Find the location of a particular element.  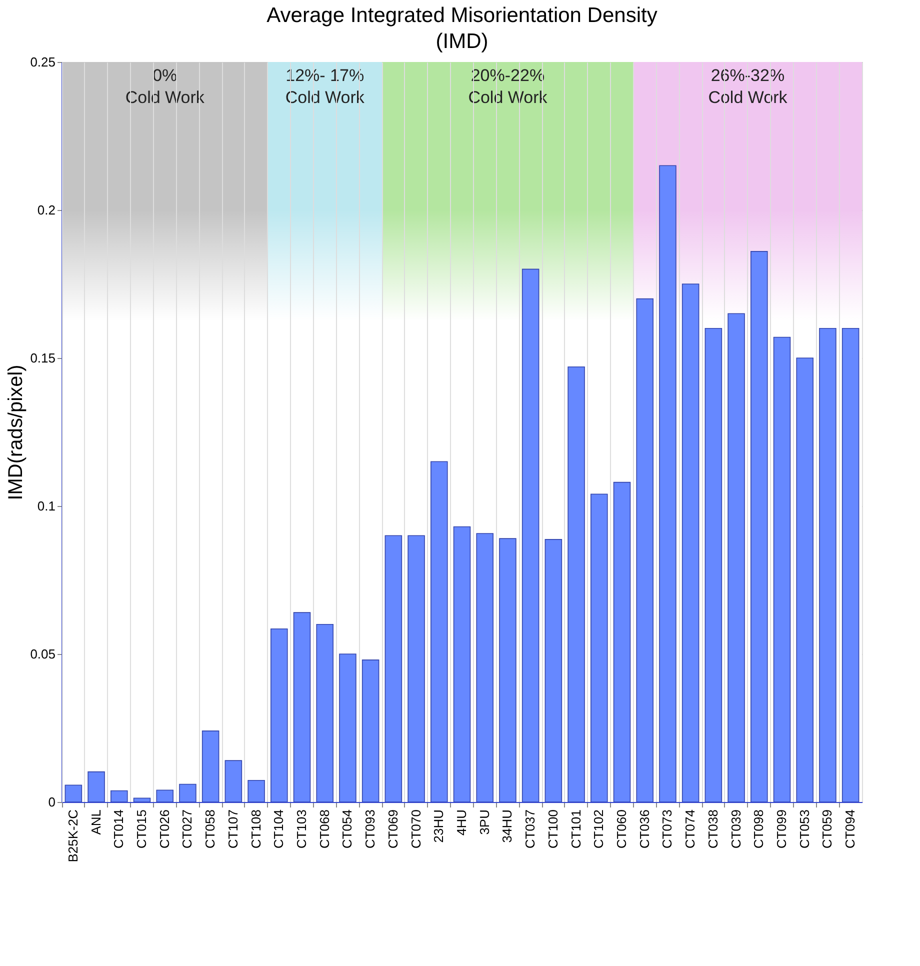

x-tick-label: CT093 is located at coordinates (370, 829).